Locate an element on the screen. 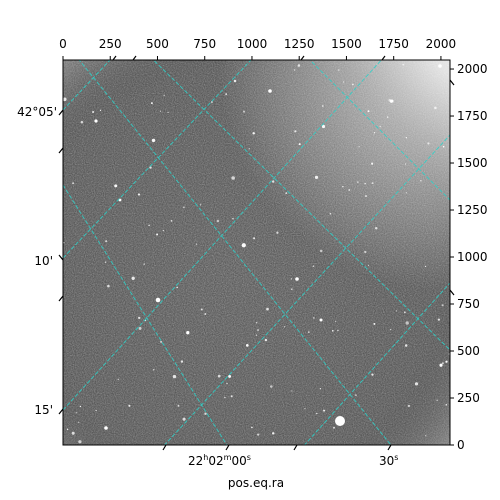  y-pixel-tick-label: 1750 is located at coordinates (472, 116).